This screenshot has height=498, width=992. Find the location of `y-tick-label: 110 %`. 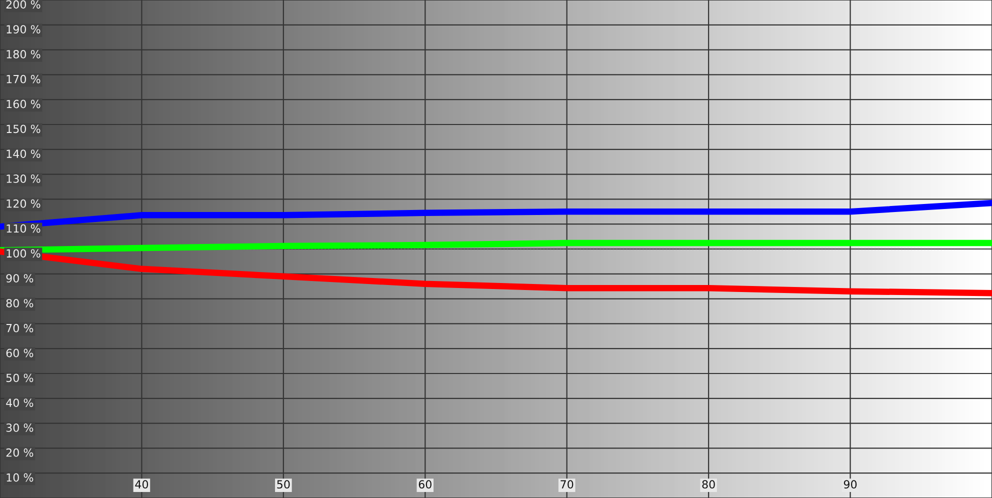

y-tick-label: 110 % is located at coordinates (23, 228).